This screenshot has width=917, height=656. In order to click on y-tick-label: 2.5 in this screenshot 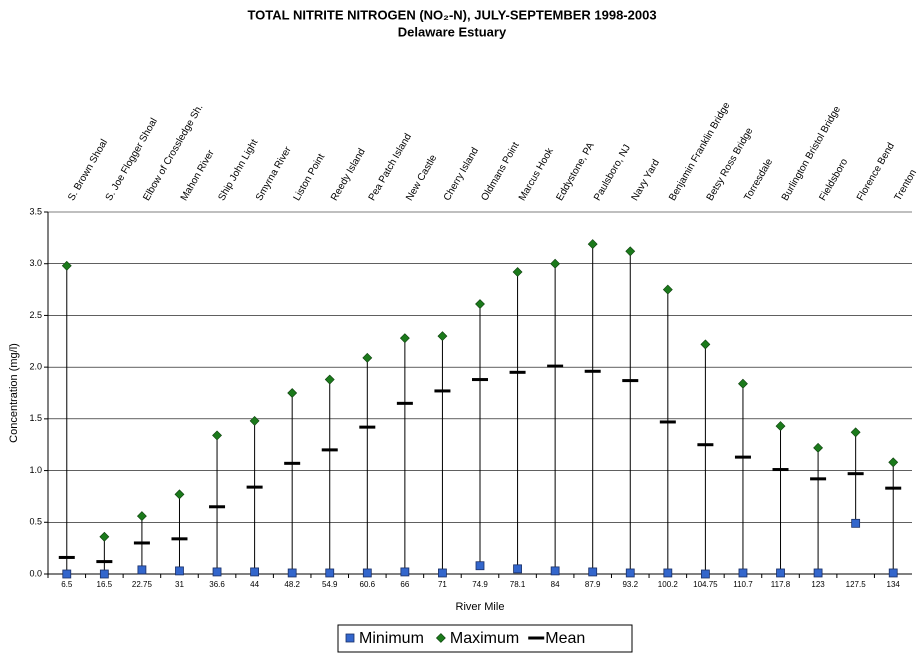, I will do `click(35, 315)`.